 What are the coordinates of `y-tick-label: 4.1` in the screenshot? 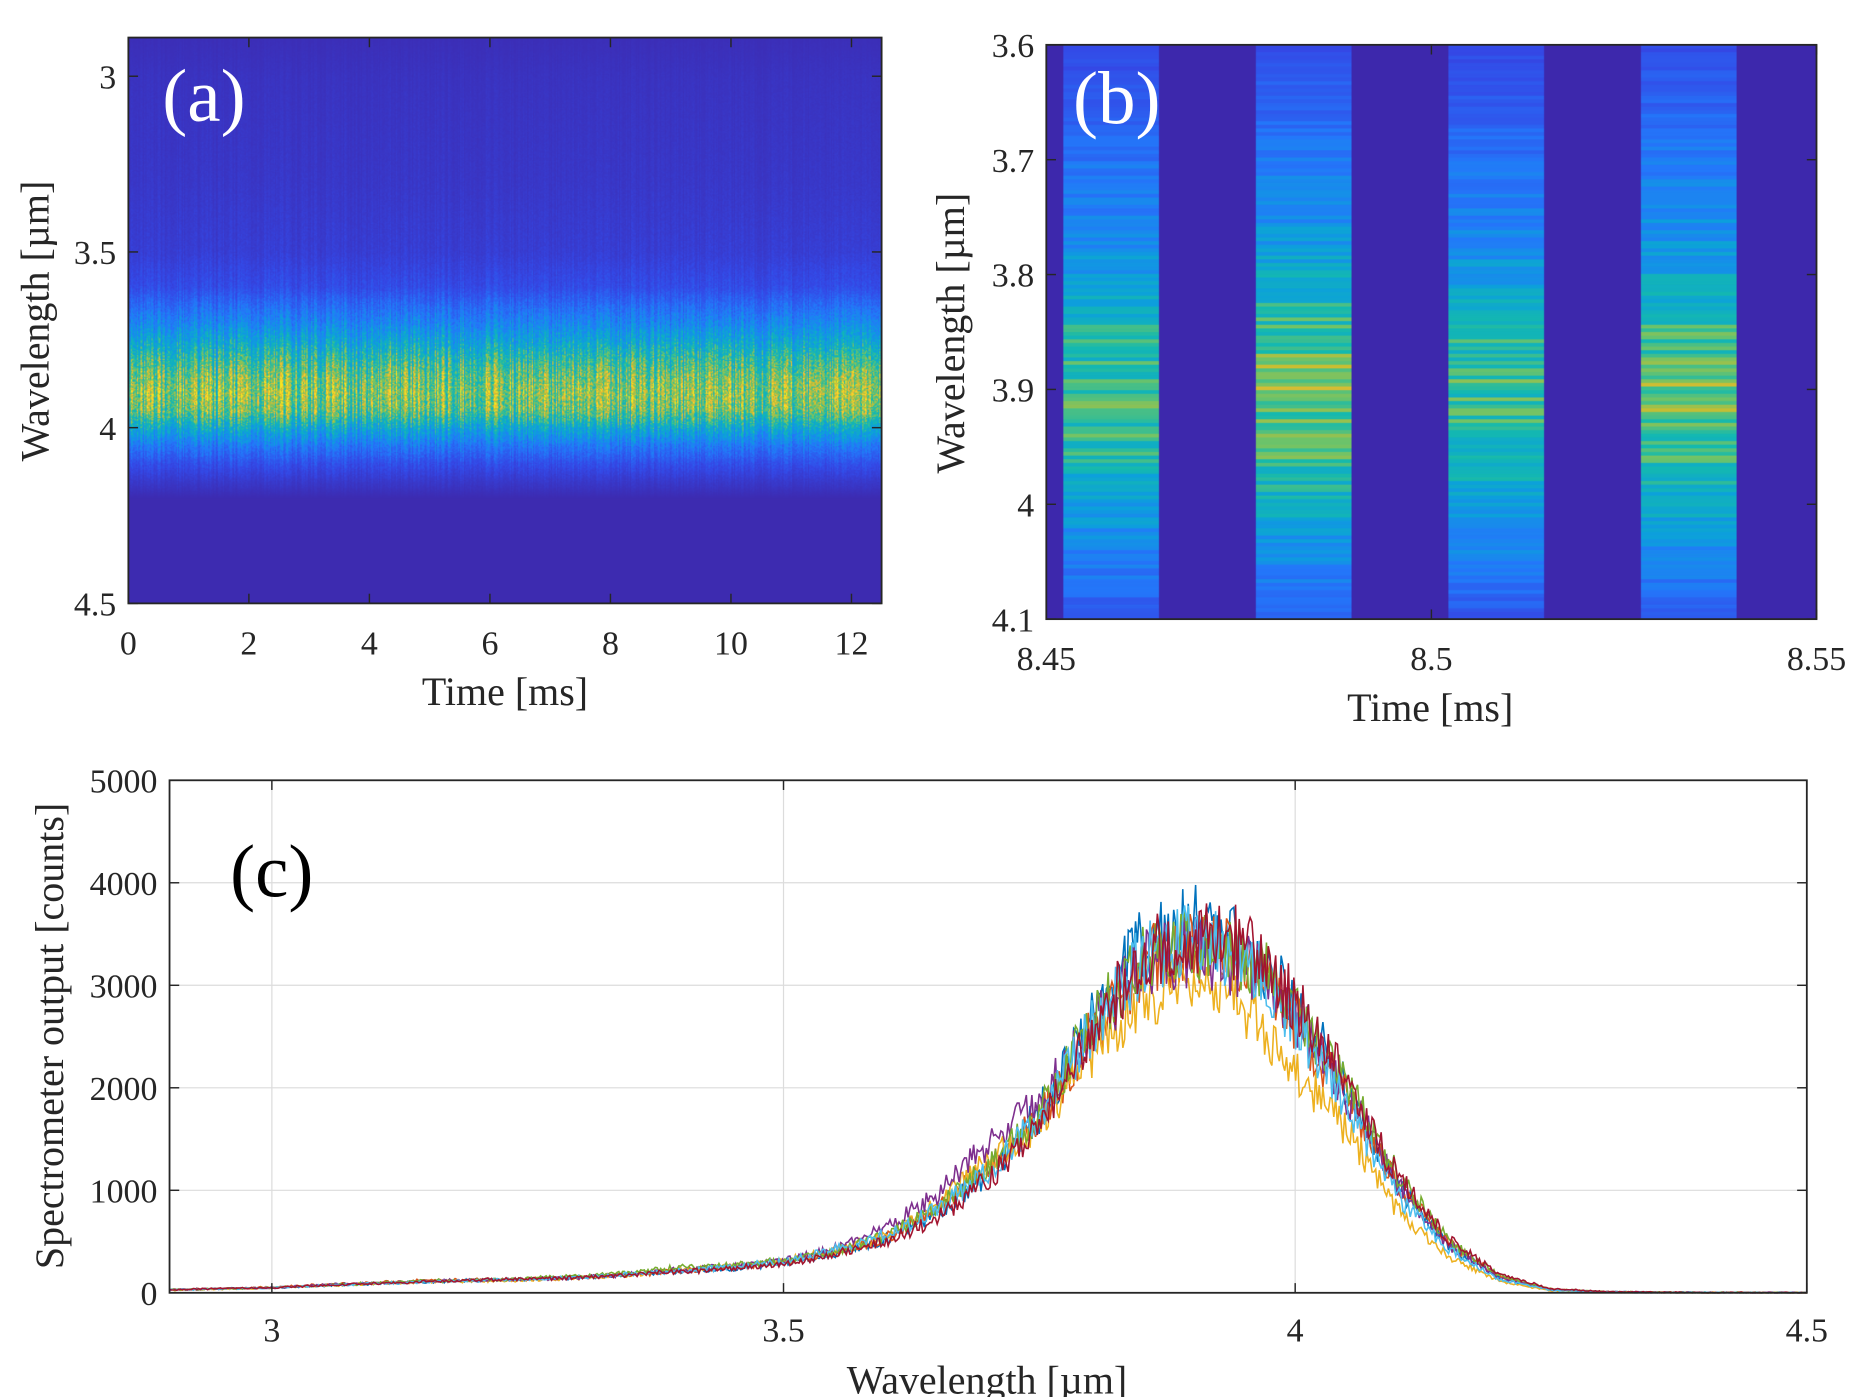 It's located at (1013, 620).